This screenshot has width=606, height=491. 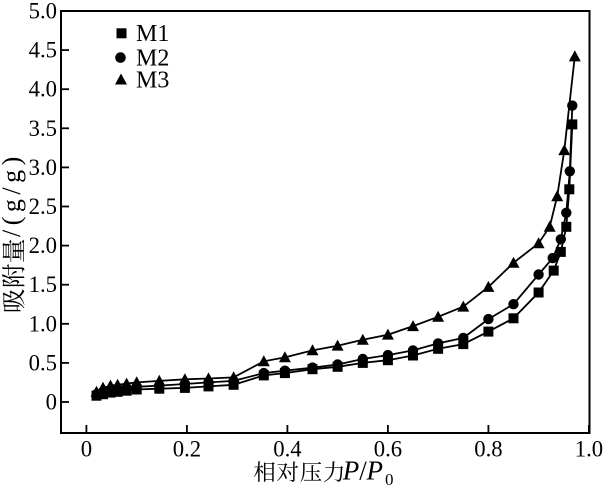 What do you see at coordinates (43, 284) in the screenshot?
I see `svg-text: 1.5` at bounding box center [43, 284].